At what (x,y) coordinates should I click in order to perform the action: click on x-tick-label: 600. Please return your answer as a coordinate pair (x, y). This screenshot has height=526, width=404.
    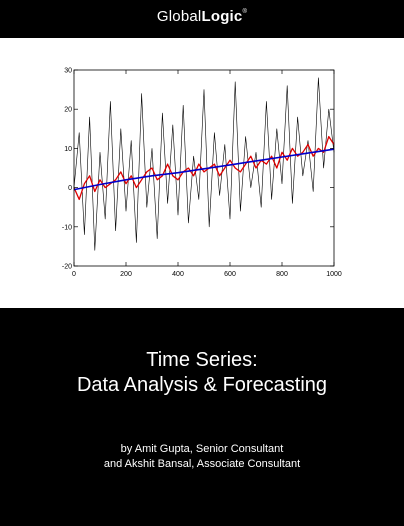
    Looking at the image, I should click on (230, 274).